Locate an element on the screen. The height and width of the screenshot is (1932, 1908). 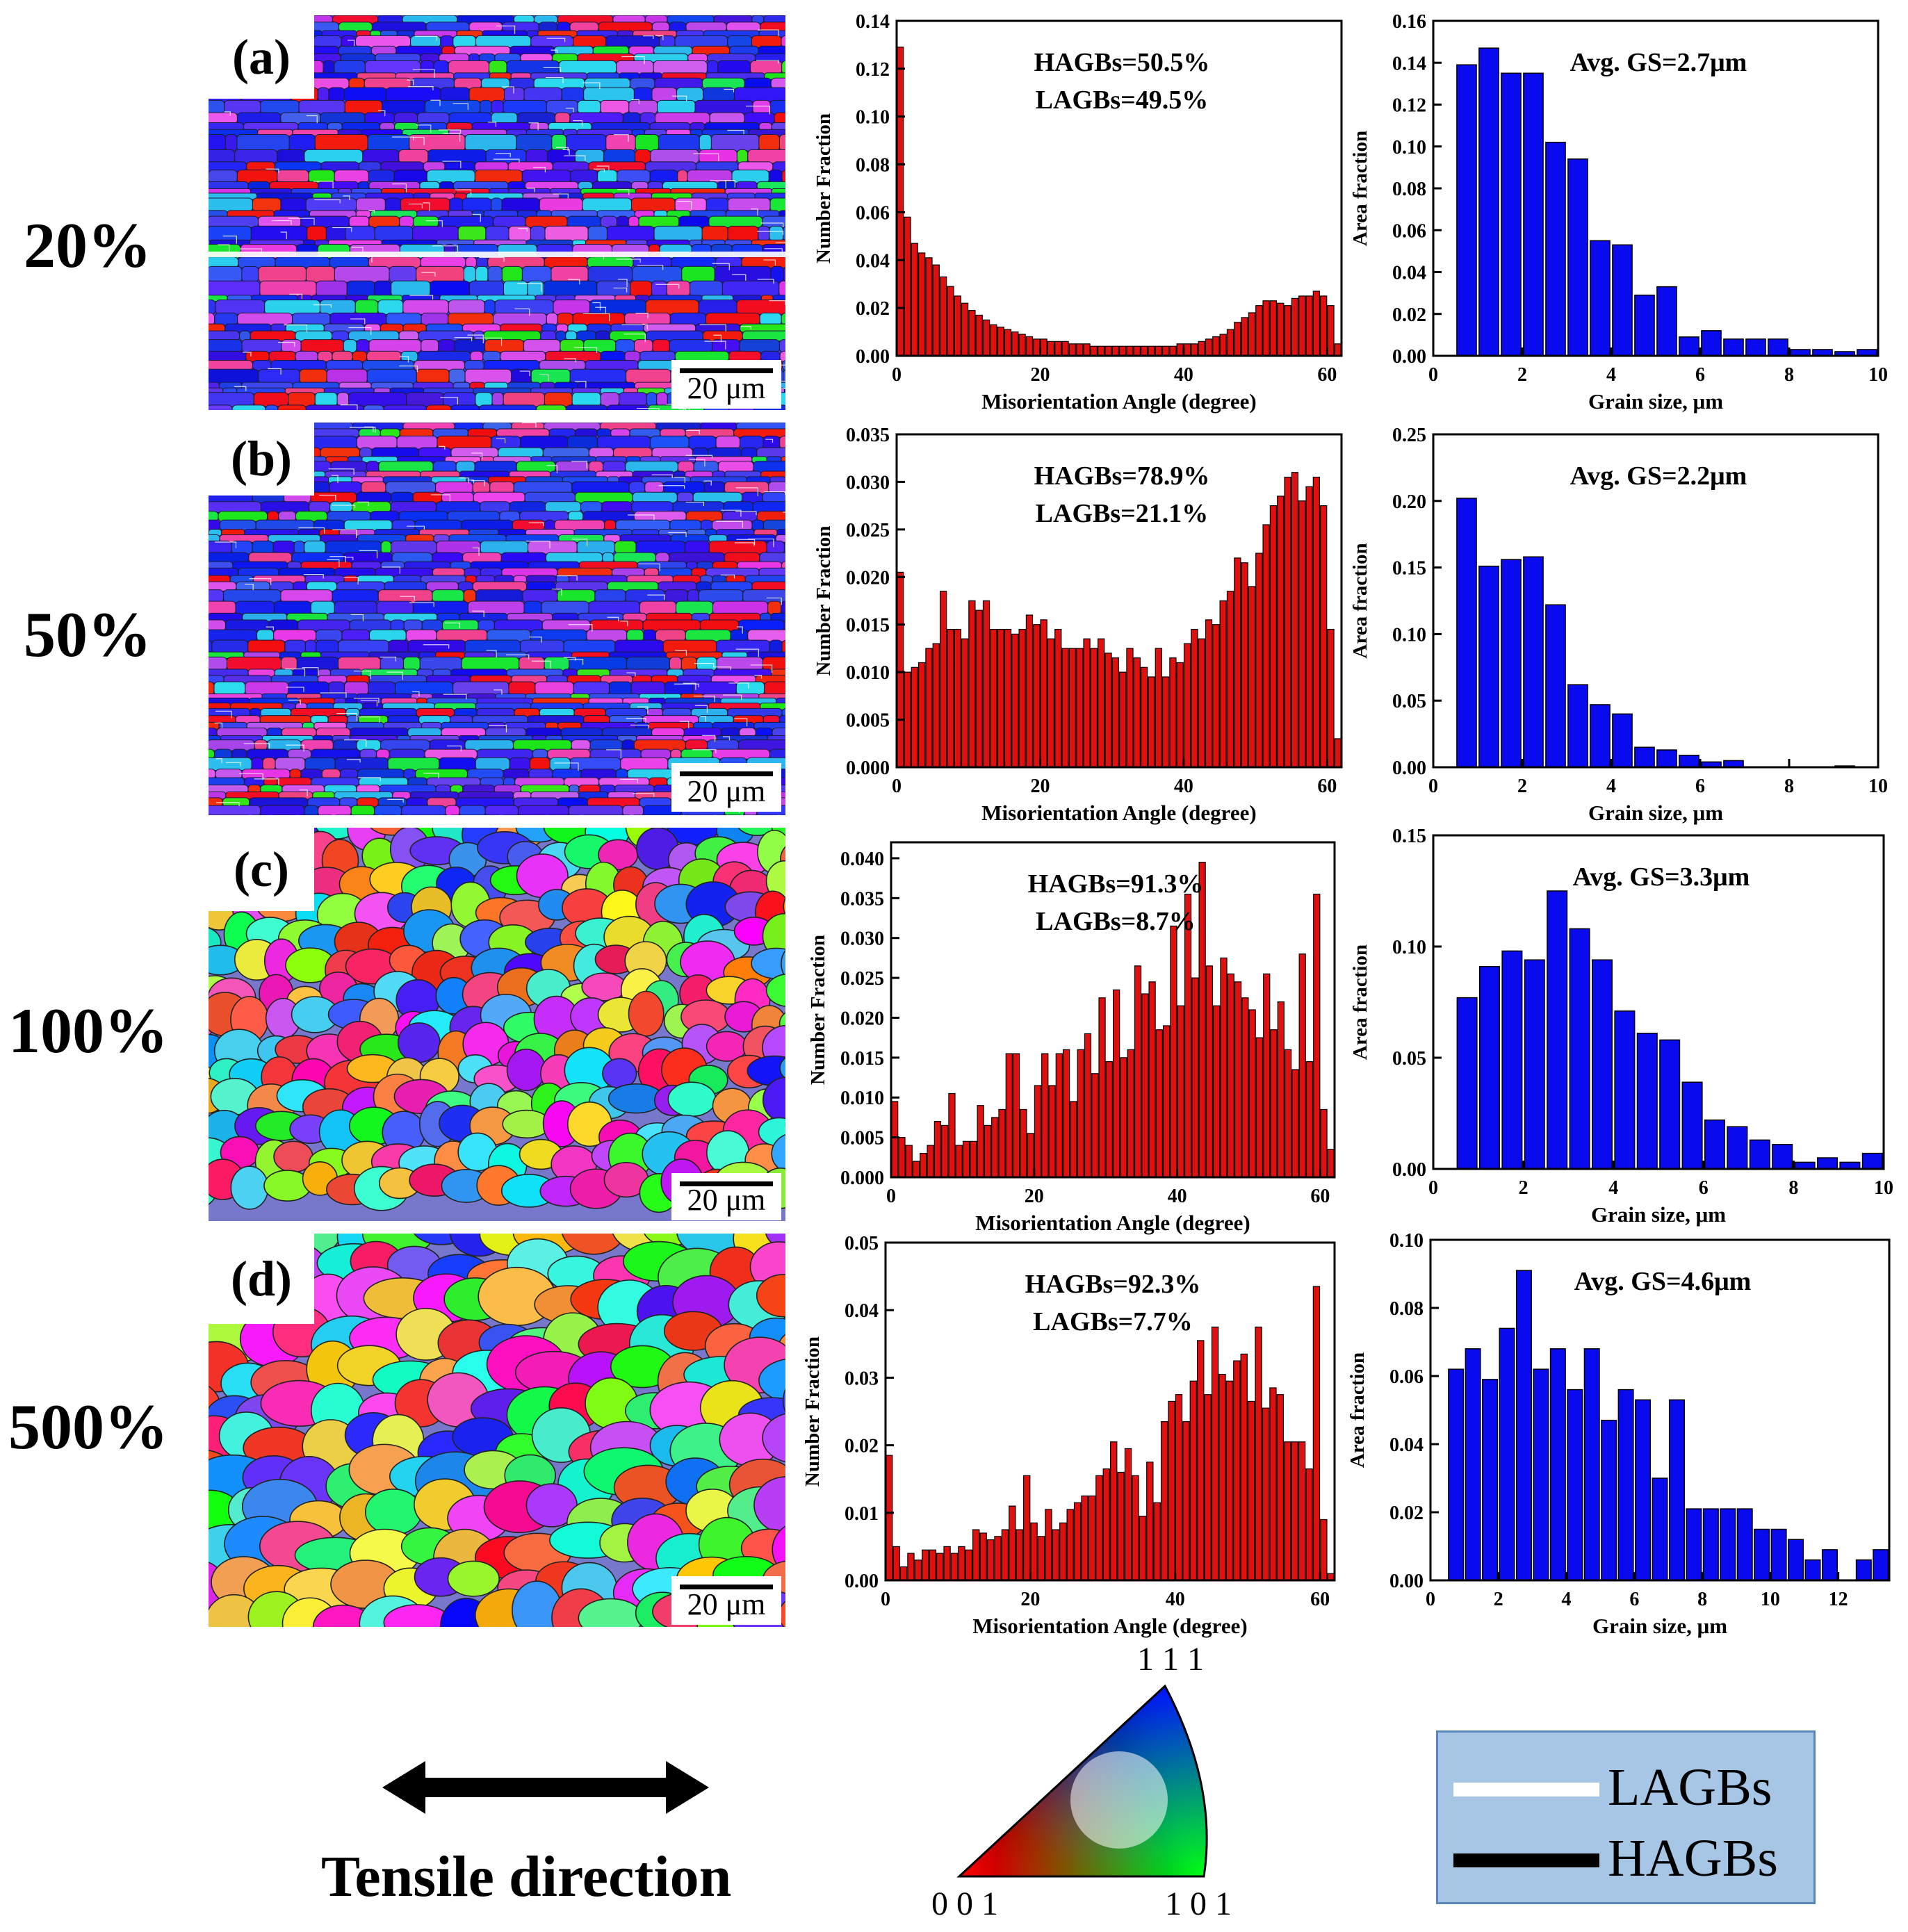
panel-label-d: (d) is located at coordinates (261, 1279).